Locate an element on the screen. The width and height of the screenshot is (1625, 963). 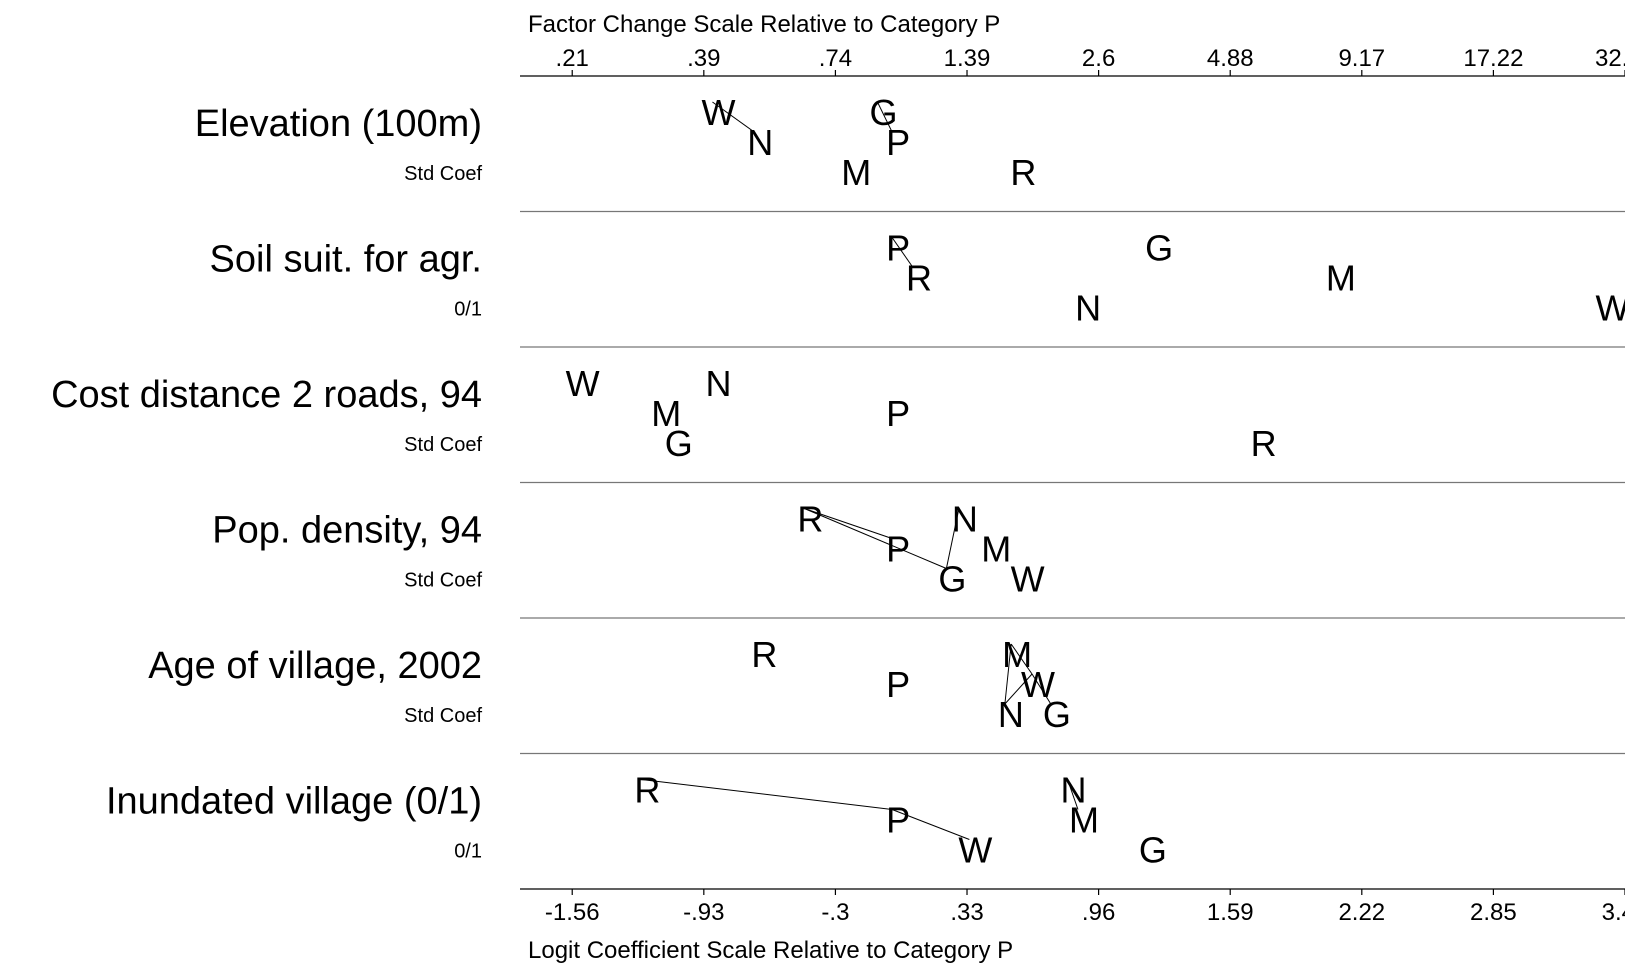
top-tick-label: 17.22 is located at coordinates (1493, 58).